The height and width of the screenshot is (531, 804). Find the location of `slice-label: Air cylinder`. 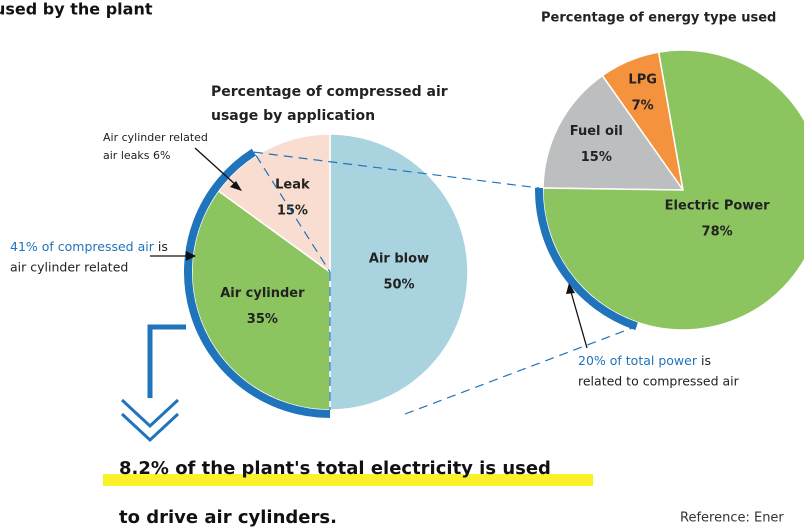

slice-label: Air cylinder is located at coordinates (262, 293).